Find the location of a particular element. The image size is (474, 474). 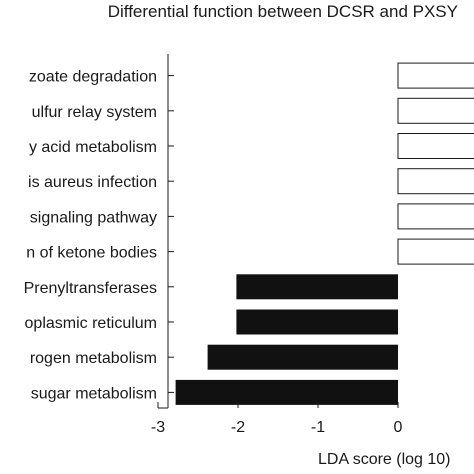

category-label: rogen metabolism is located at coordinates (93, 358).